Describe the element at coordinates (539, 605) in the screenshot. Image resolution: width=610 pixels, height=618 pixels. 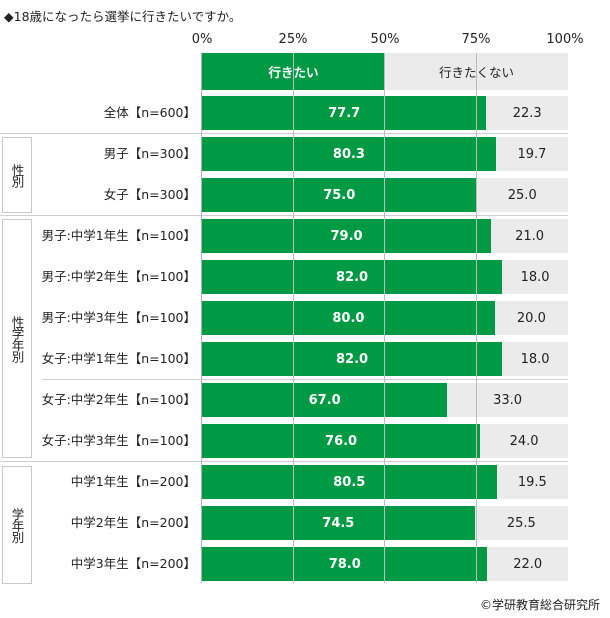
I see `copyright-credit: ©学研教育総合研究所` at that location.